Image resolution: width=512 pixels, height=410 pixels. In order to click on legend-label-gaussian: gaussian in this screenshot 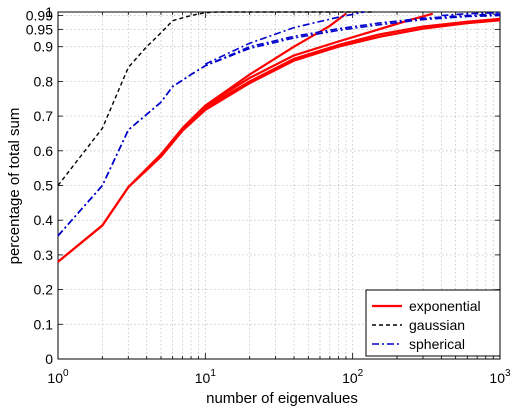, I will do `click(437, 325)`.